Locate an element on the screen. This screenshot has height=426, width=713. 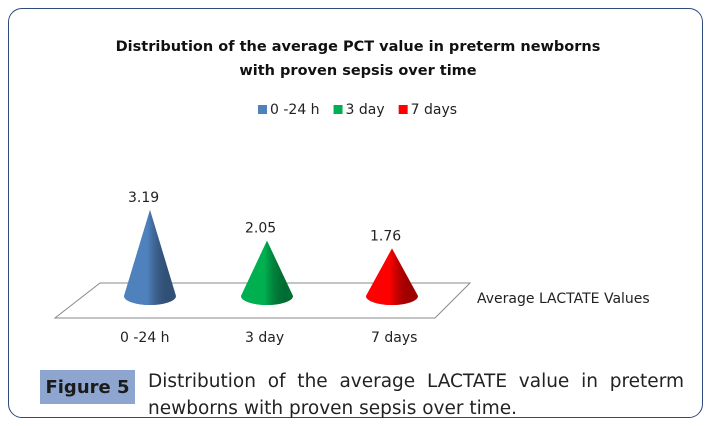
x-tick-label: 0 -24 h is located at coordinates (145, 338).